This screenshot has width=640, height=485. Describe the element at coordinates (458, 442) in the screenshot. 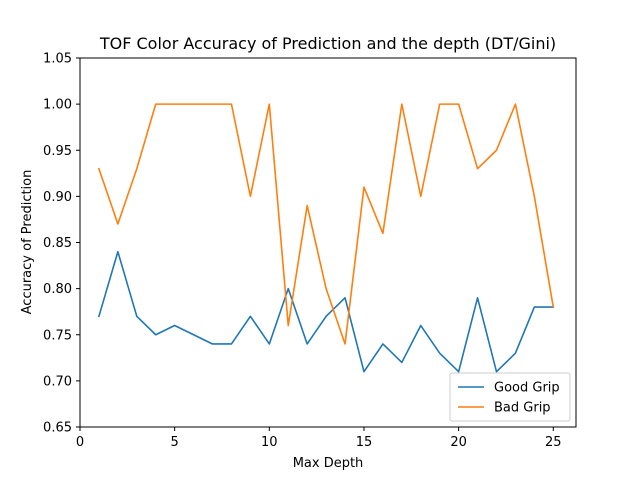

I see `x-tick-label: 20` at that location.